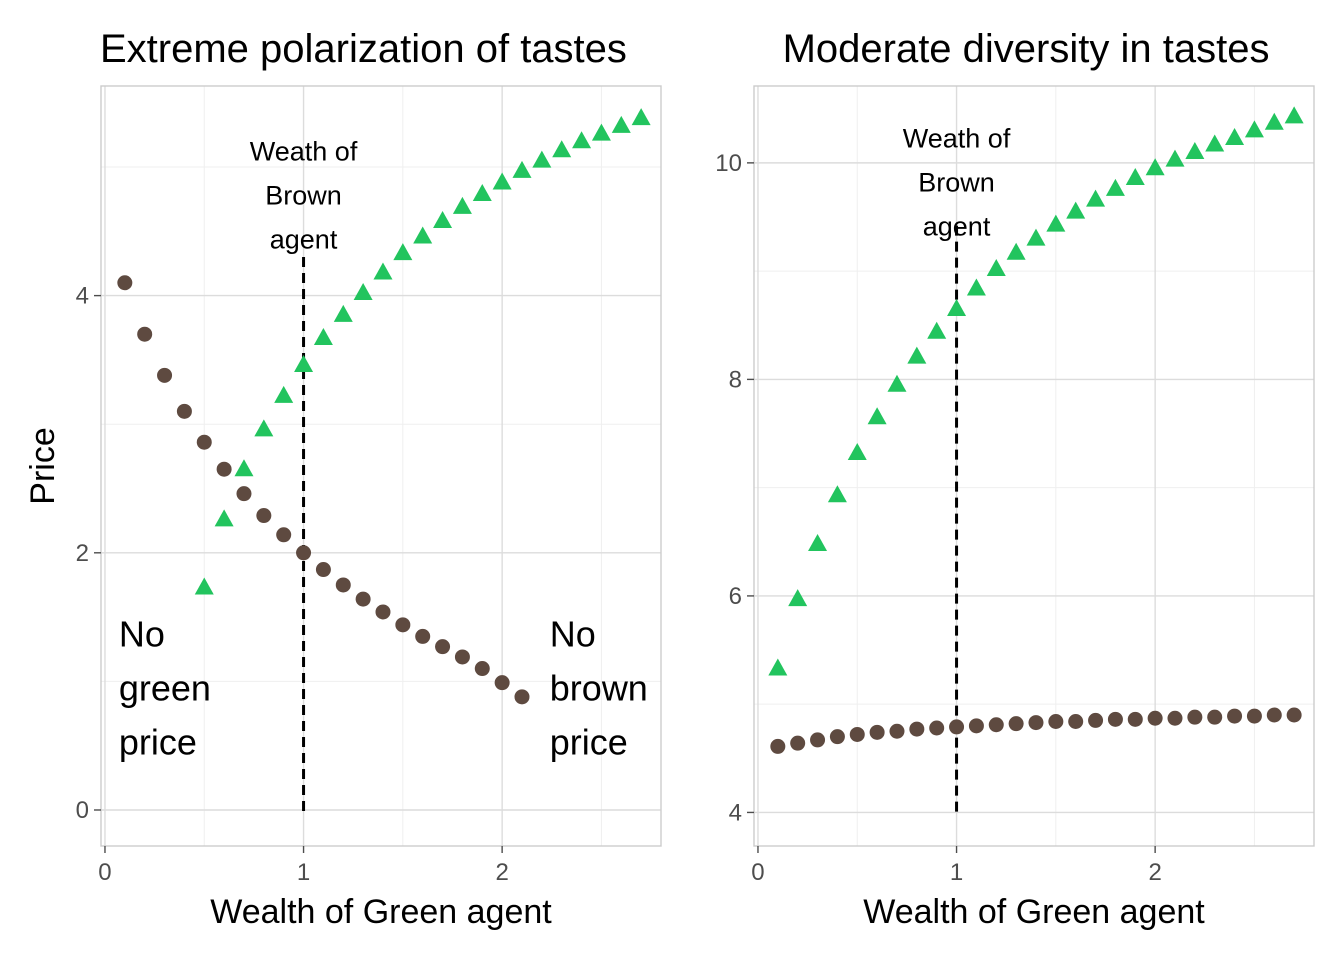 Image resolution: width=1344 pixels, height=960 pixels. What do you see at coordinates (573, 634) in the screenshot?
I see `left-annotation-no-brown: No` at bounding box center [573, 634].